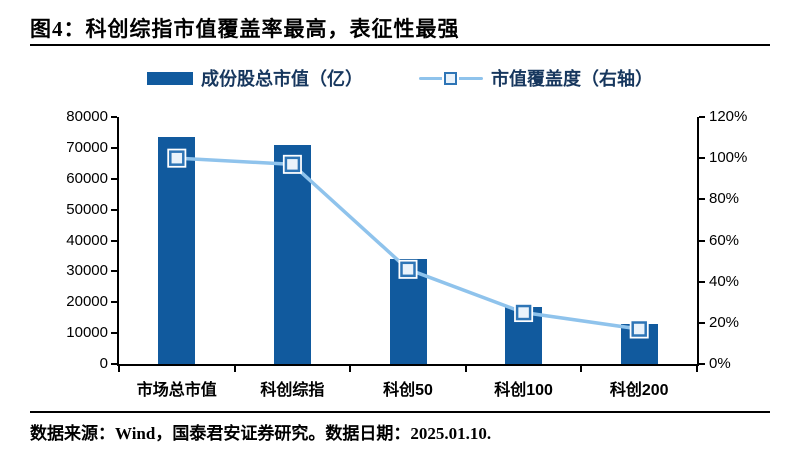 The width and height of the screenshot is (800, 462). What do you see at coordinates (408, 311) in the screenshot?
I see `bar-科创50` at bounding box center [408, 311].